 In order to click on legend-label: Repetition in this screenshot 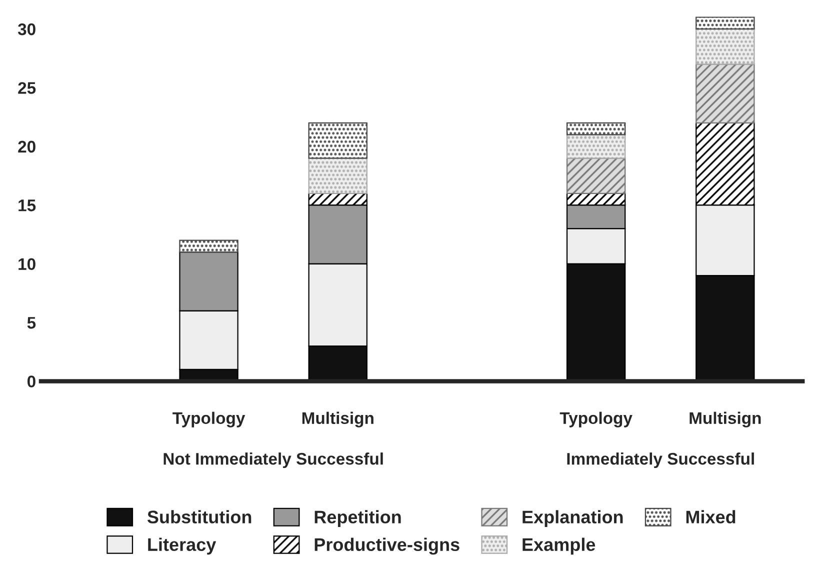, I will do `click(357, 518)`.